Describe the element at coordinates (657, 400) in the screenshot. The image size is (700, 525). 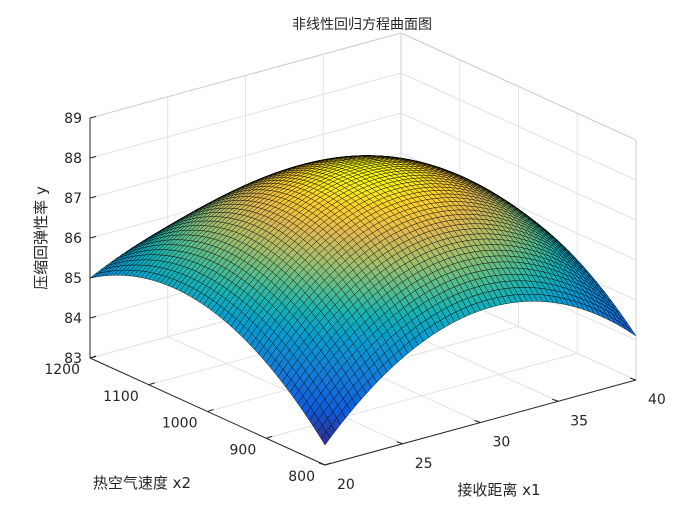
I see `x-tick-label: 40` at that location.